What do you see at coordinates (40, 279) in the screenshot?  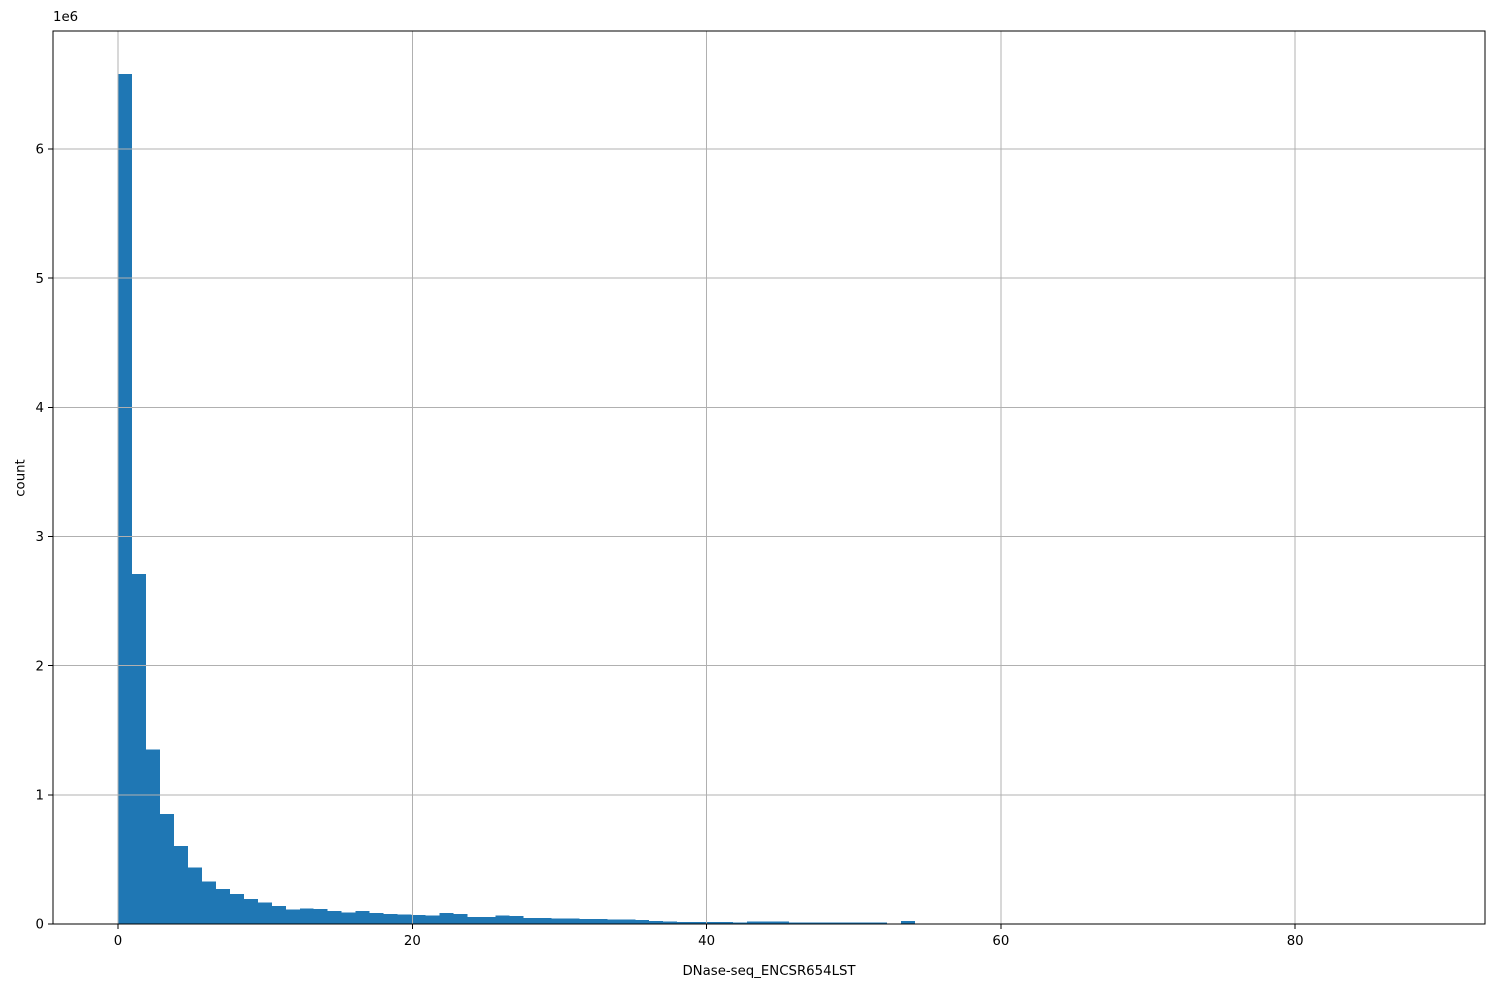 I see `y-tick-label: 5` at bounding box center [40, 279].